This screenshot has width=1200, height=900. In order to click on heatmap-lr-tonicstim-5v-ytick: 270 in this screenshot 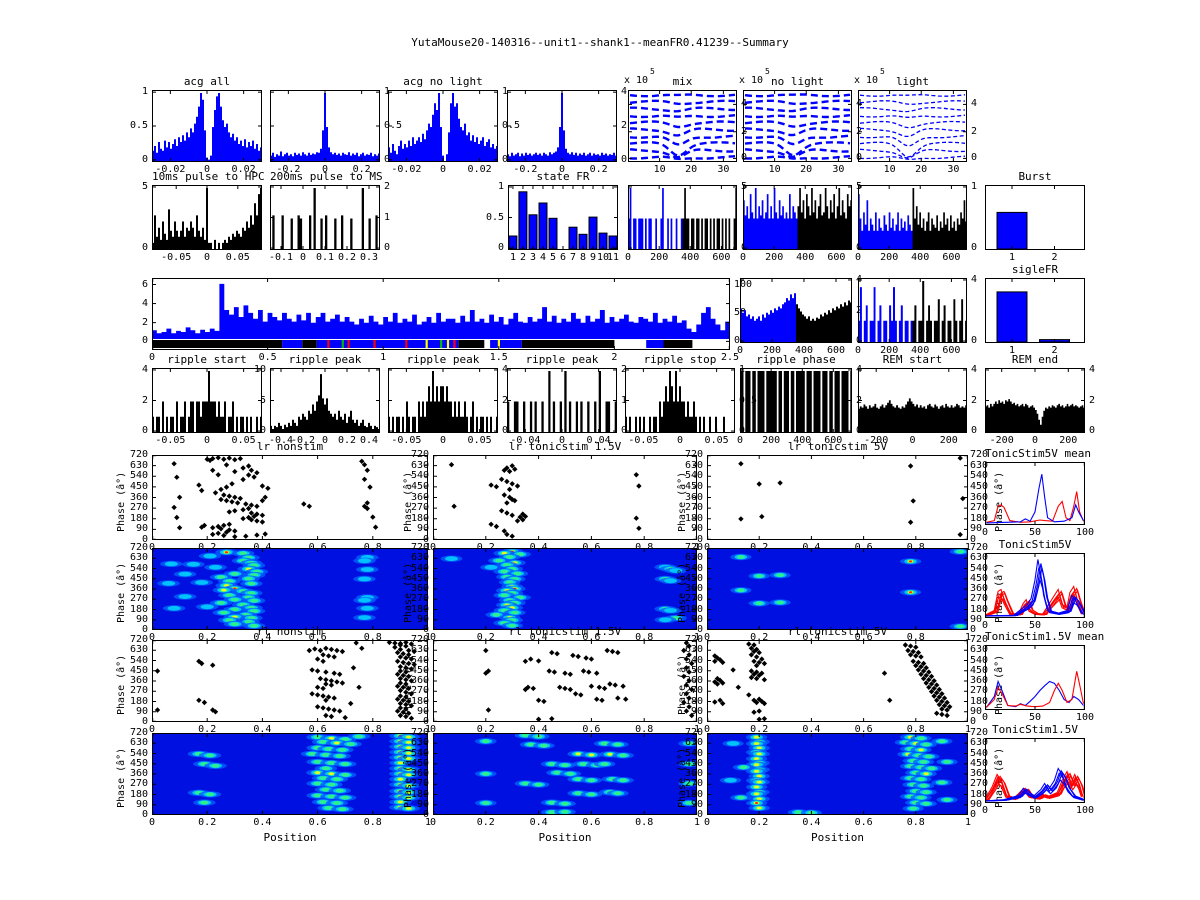, I will do `click(693, 599)`.